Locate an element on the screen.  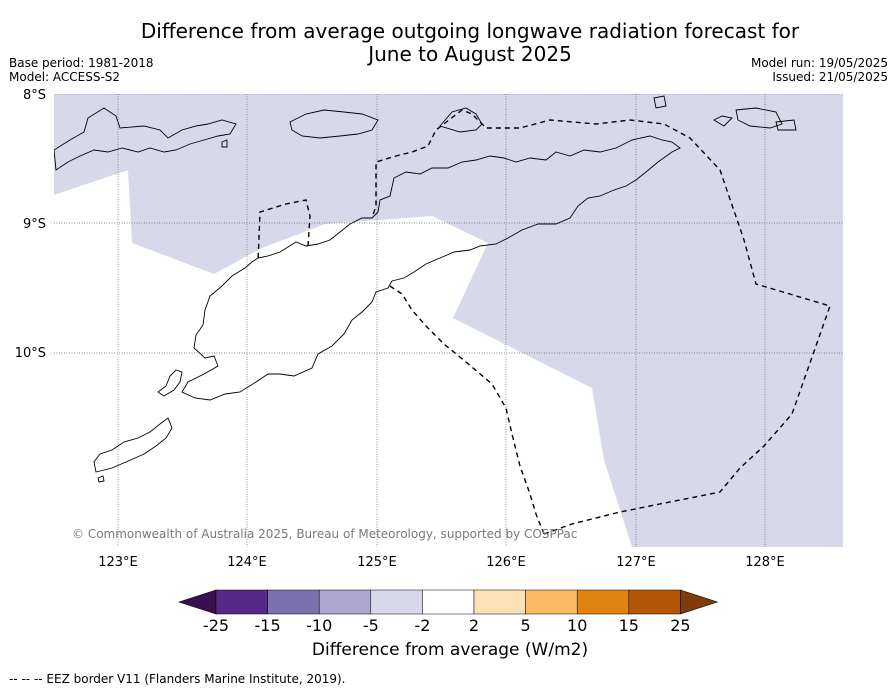
rote-coastline is located at coordinates (133, 445).